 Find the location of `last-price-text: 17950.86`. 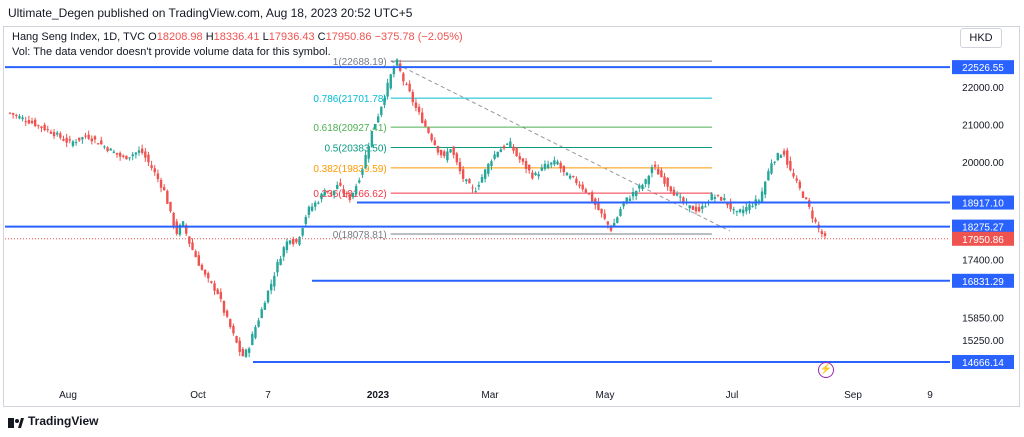

last-price-text: 17950.86 is located at coordinates (983, 240).